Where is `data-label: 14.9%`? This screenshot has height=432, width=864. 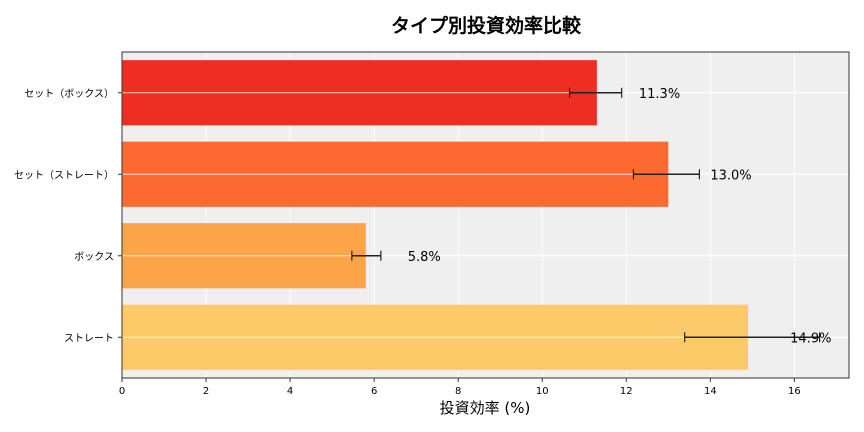
data-label: 14.9% is located at coordinates (810, 338).